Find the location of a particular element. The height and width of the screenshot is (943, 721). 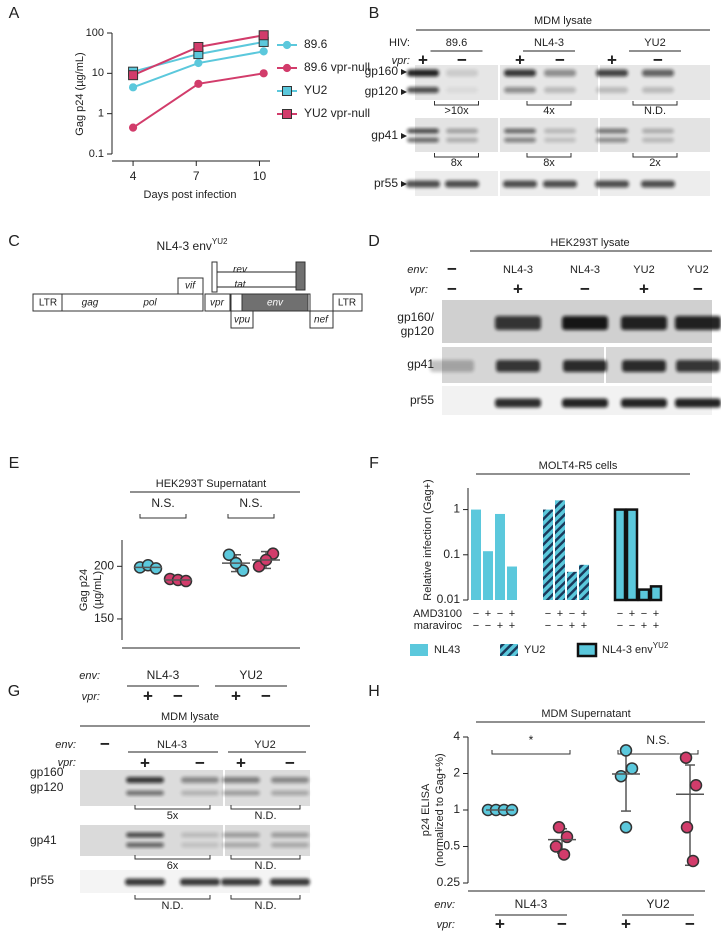

legend-swatch is located at coordinates (587, 650).